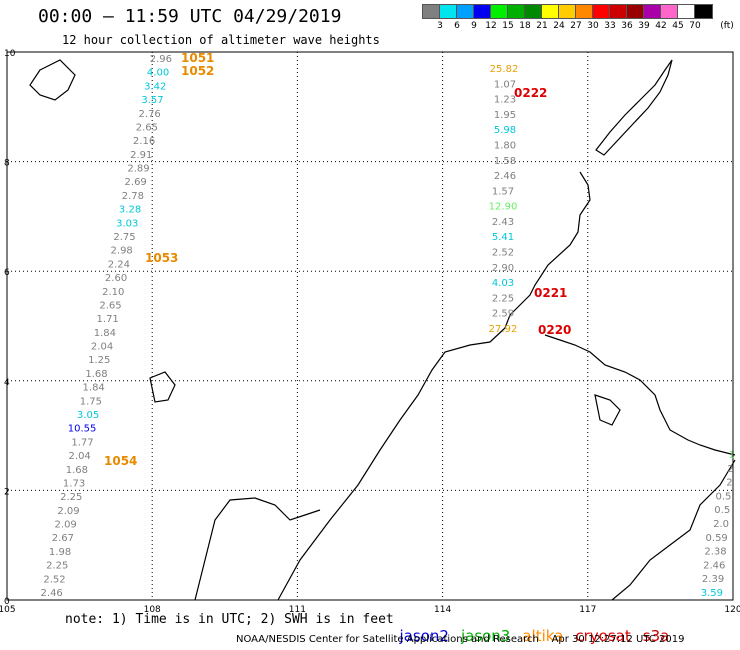 This screenshot has height=650, width=740. Describe the element at coordinates (442, 610) in the screenshot. I see `lon-tick-label: 114` at that location.